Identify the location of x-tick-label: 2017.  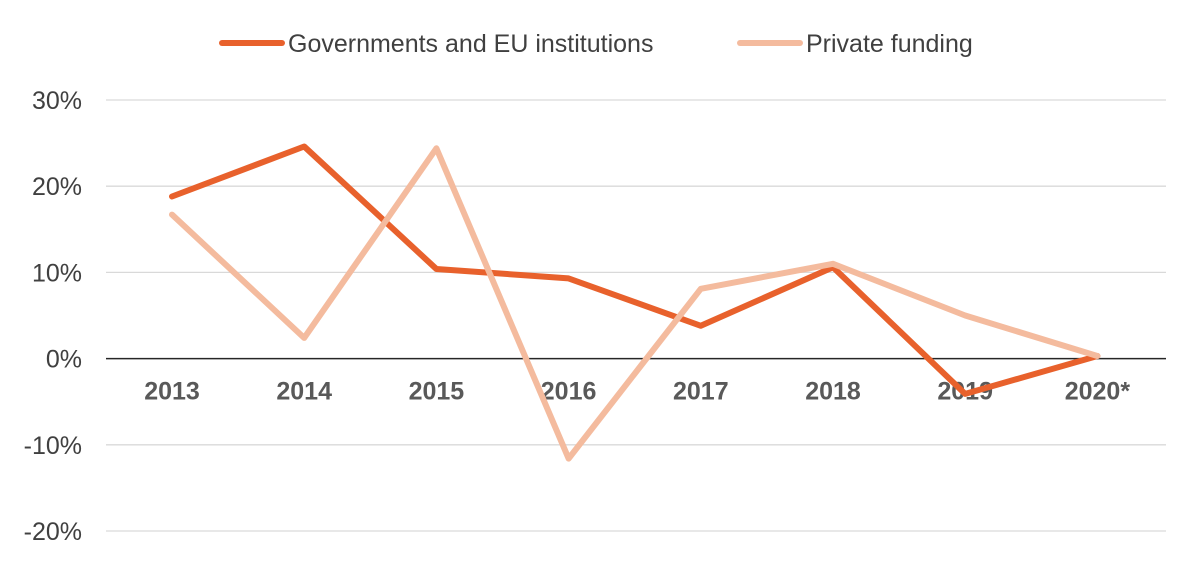
(701, 392).